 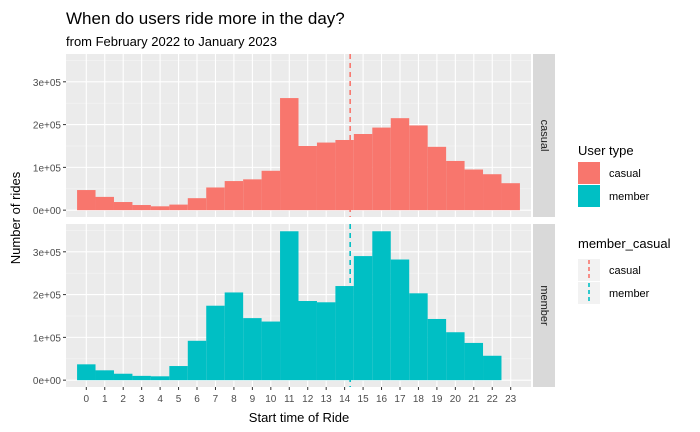 I want to click on x-tick-label: 11, so click(x=289, y=399).